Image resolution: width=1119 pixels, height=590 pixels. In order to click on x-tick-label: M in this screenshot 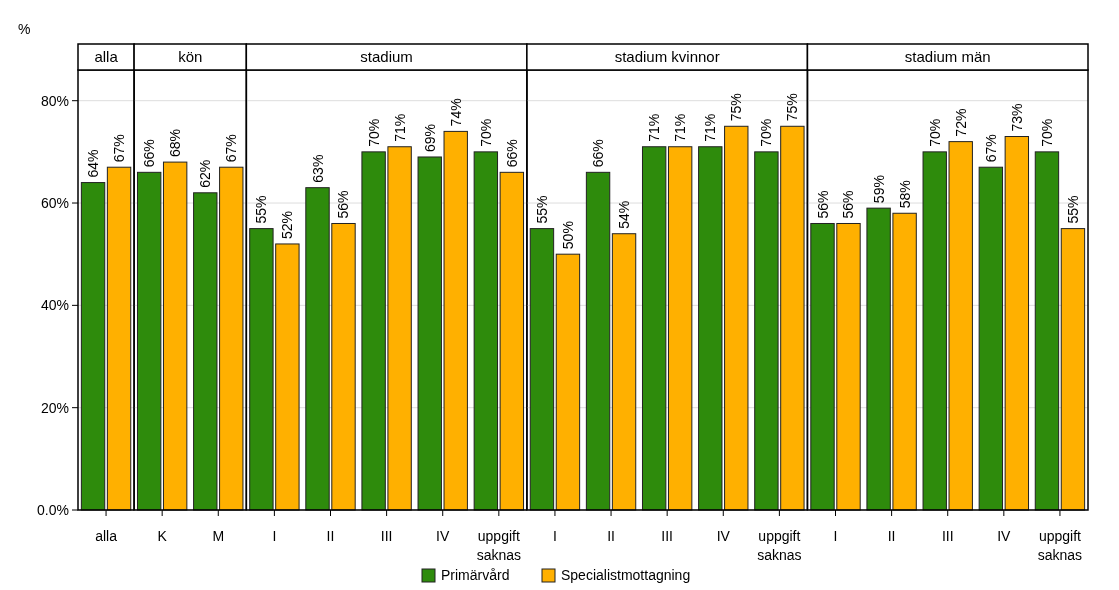, I will do `click(218, 536)`.